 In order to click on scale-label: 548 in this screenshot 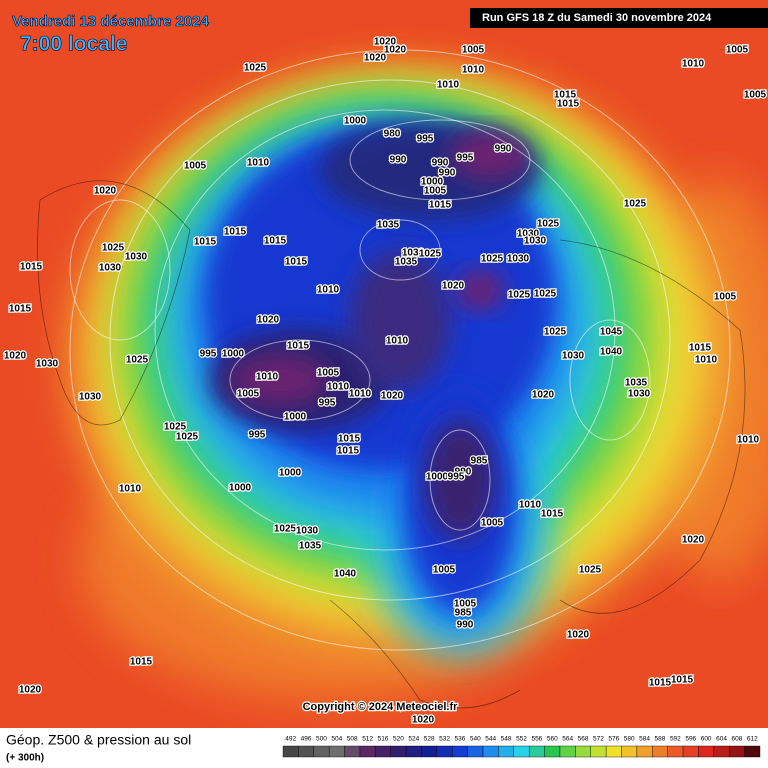, I will do `click(506, 739)`.